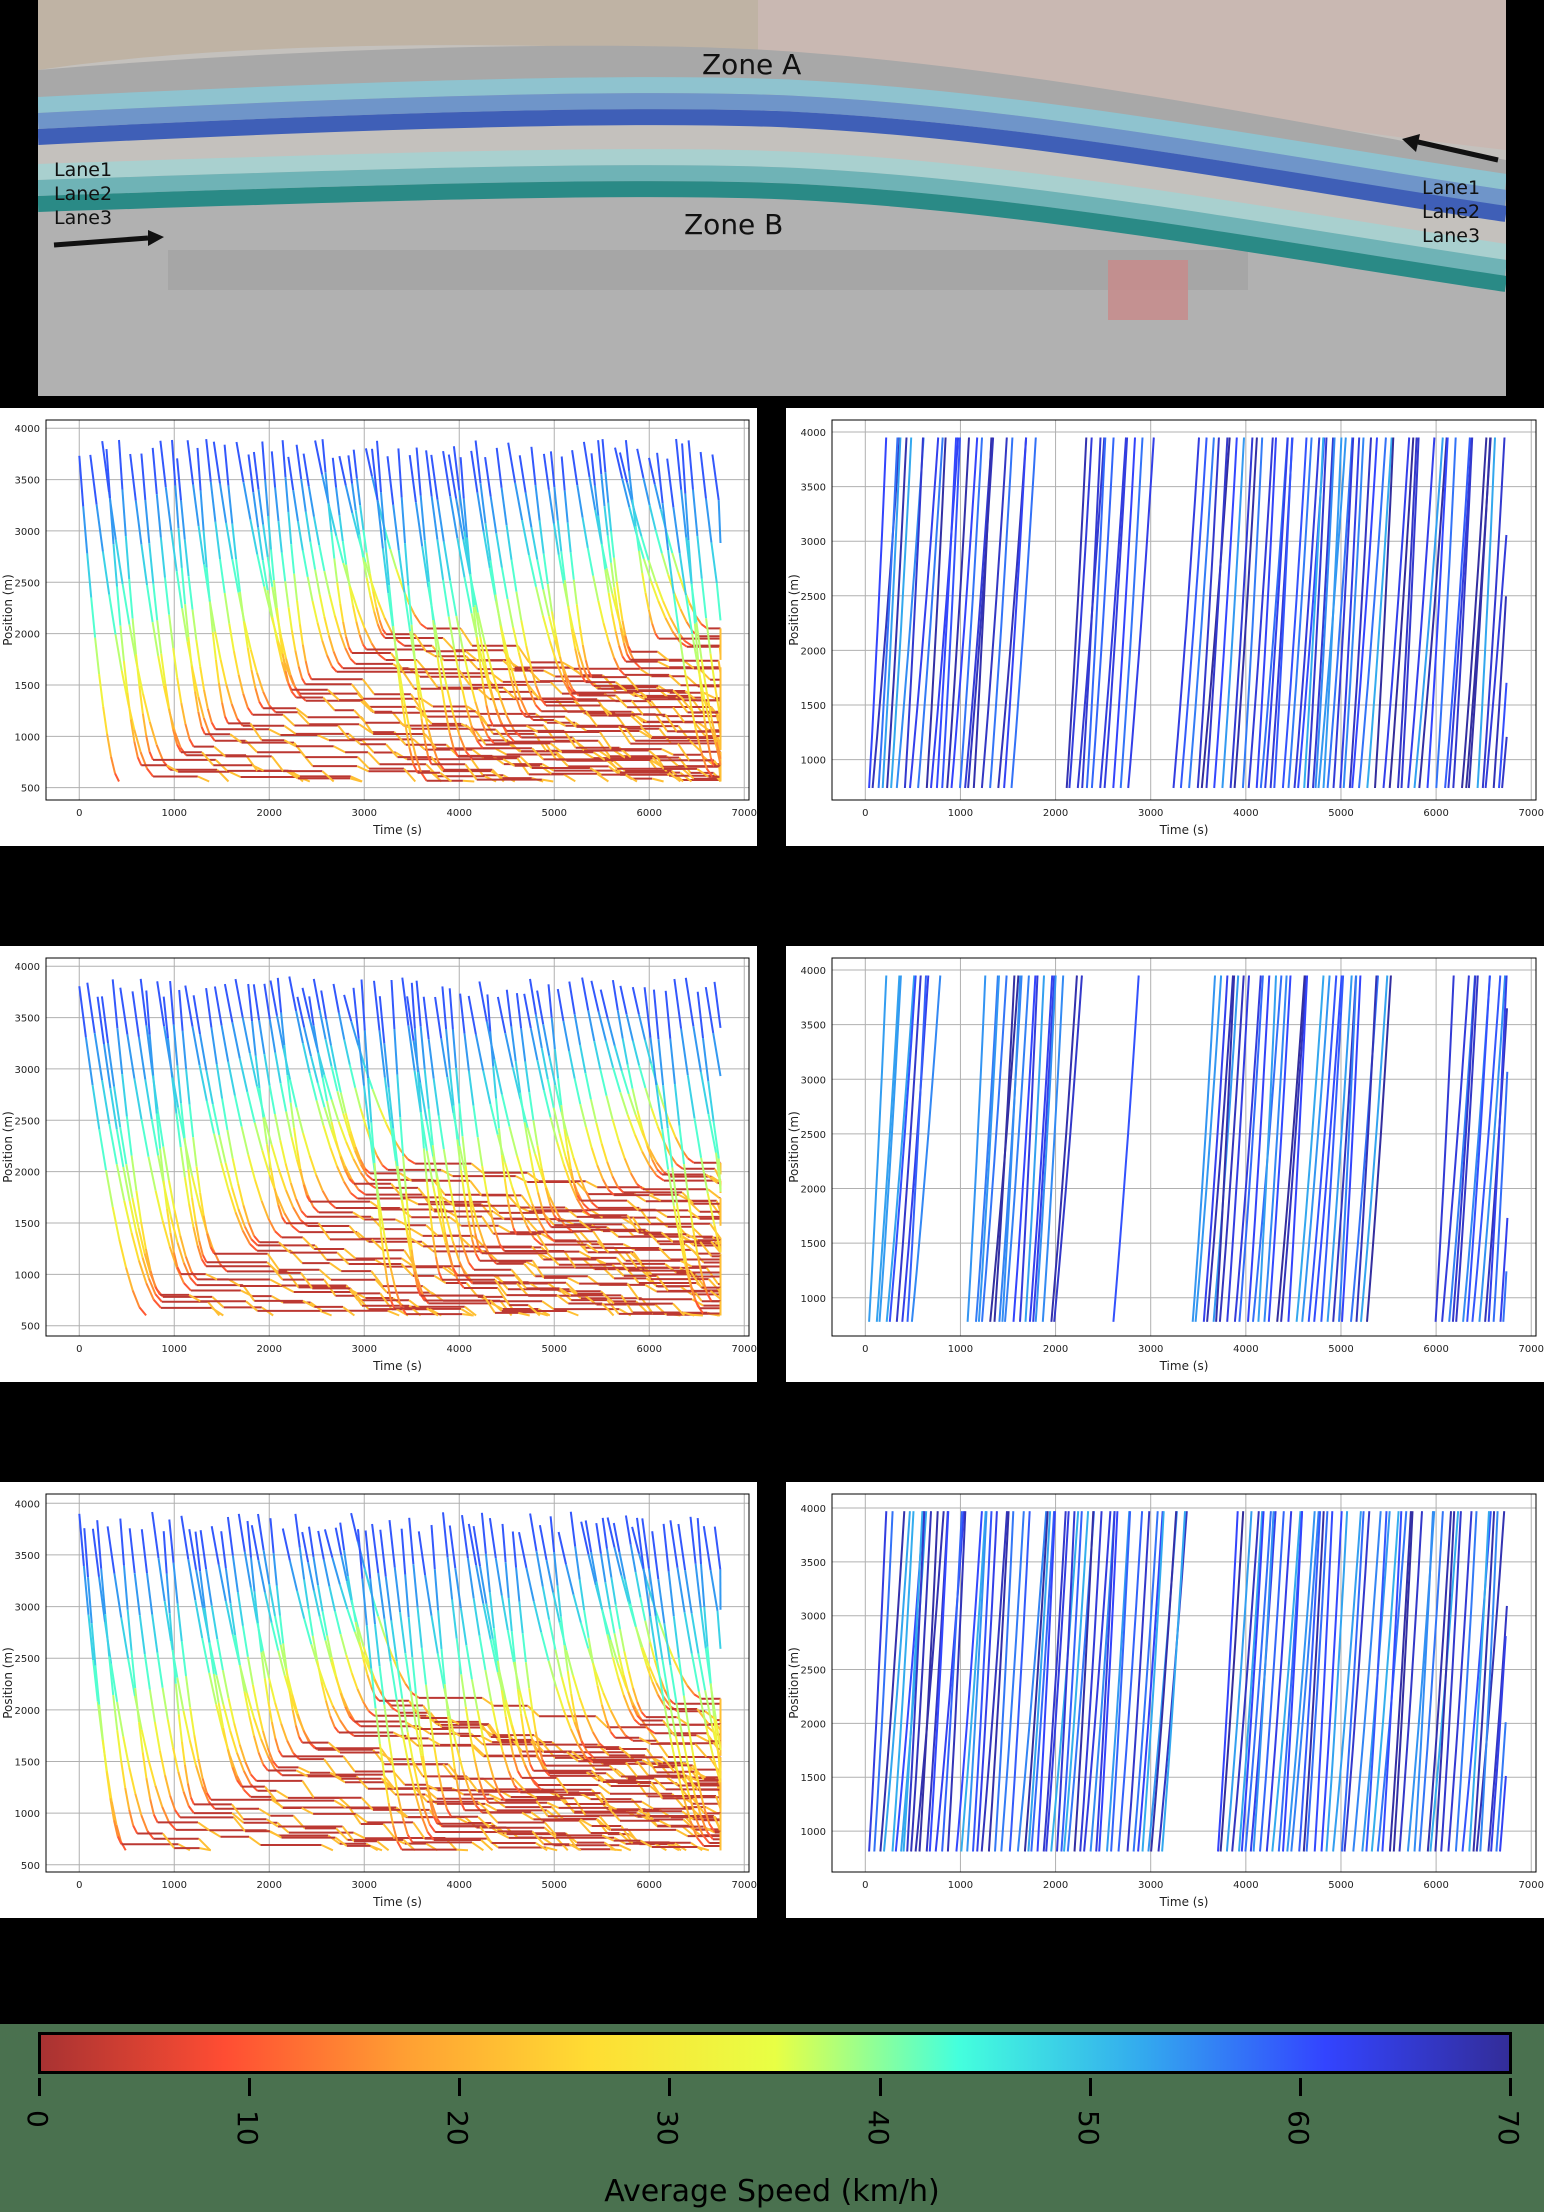 The height and width of the screenshot is (2212, 1544). Describe the element at coordinates (772, 220) in the screenshot. I see `zone-b-lanes` at that location.